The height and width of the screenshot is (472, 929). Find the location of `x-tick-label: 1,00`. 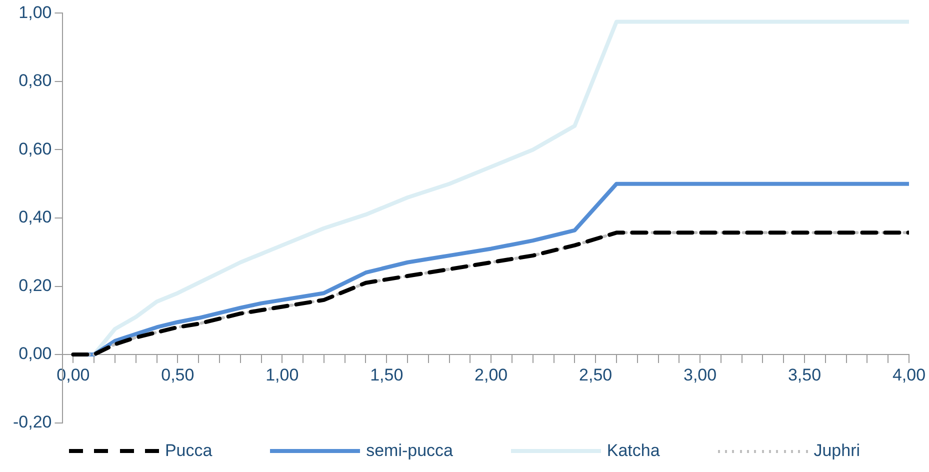

x-tick-label: 1,00 is located at coordinates (282, 374).